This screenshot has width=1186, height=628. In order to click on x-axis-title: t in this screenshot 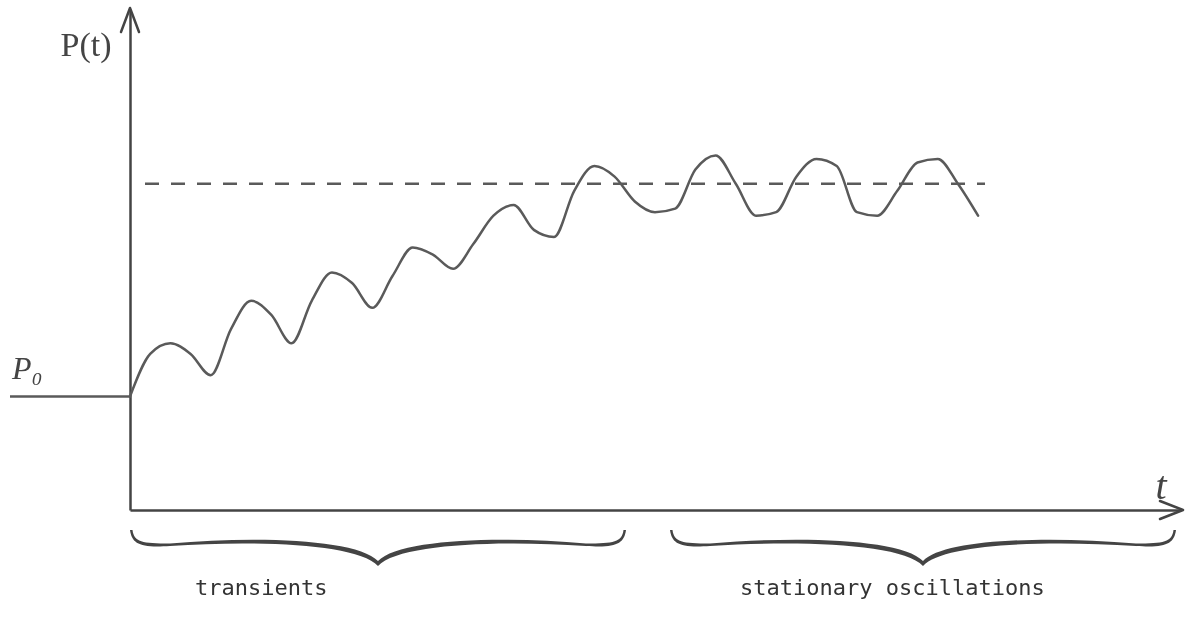, I will do `click(1161, 485)`.